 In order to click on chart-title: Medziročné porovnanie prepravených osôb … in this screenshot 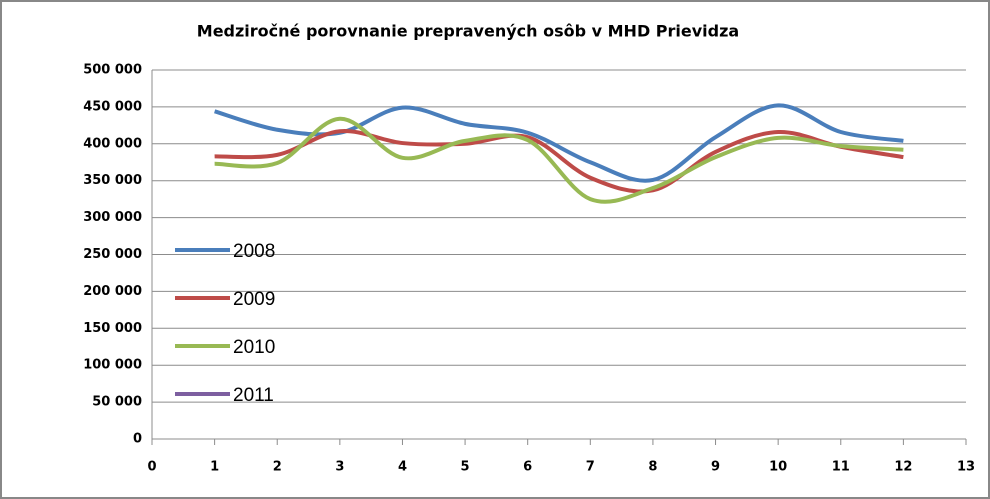, I will do `click(468, 31)`.